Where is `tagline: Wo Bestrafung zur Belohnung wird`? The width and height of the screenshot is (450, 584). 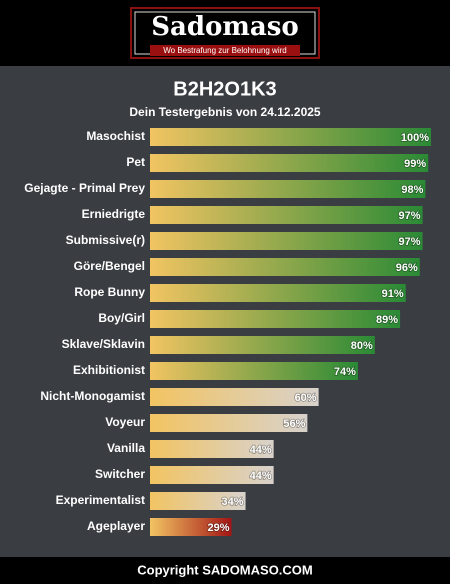
tagline: Wo Bestrafung zur Belohnung wird is located at coordinates (224, 50).